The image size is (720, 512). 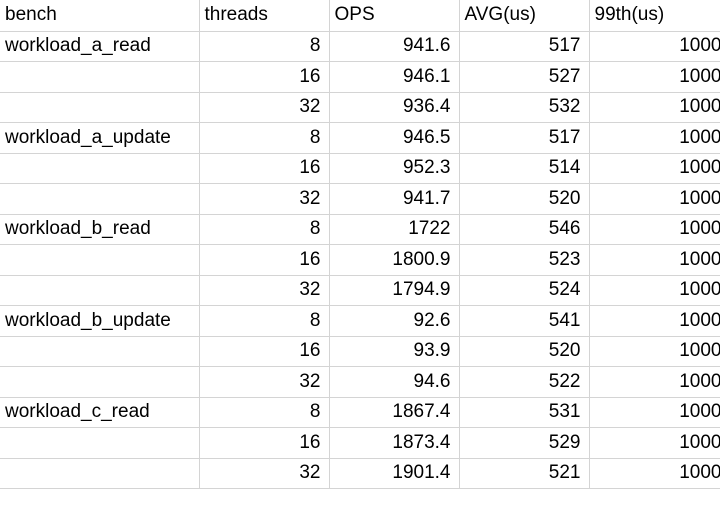 I want to click on table-row: 32 94.6 522 1000, so click(x=360, y=382).